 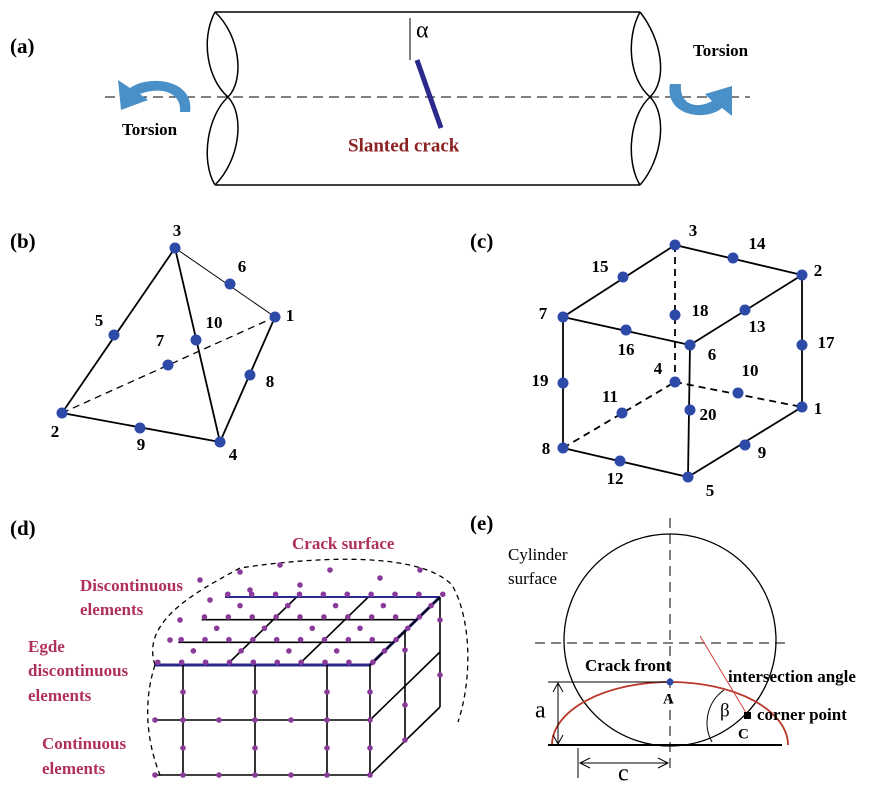 What do you see at coordinates (481, 241) in the screenshot?
I see `panel-label: (c)` at bounding box center [481, 241].